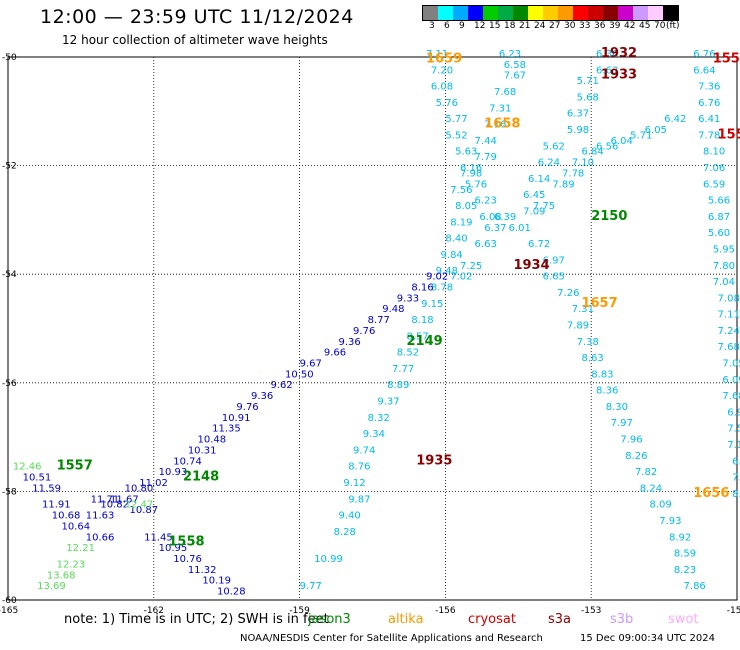 This screenshot has height=650, width=740. What do you see at coordinates (609, 216) in the screenshot?
I see `pass-time-label: 2150` at bounding box center [609, 216].